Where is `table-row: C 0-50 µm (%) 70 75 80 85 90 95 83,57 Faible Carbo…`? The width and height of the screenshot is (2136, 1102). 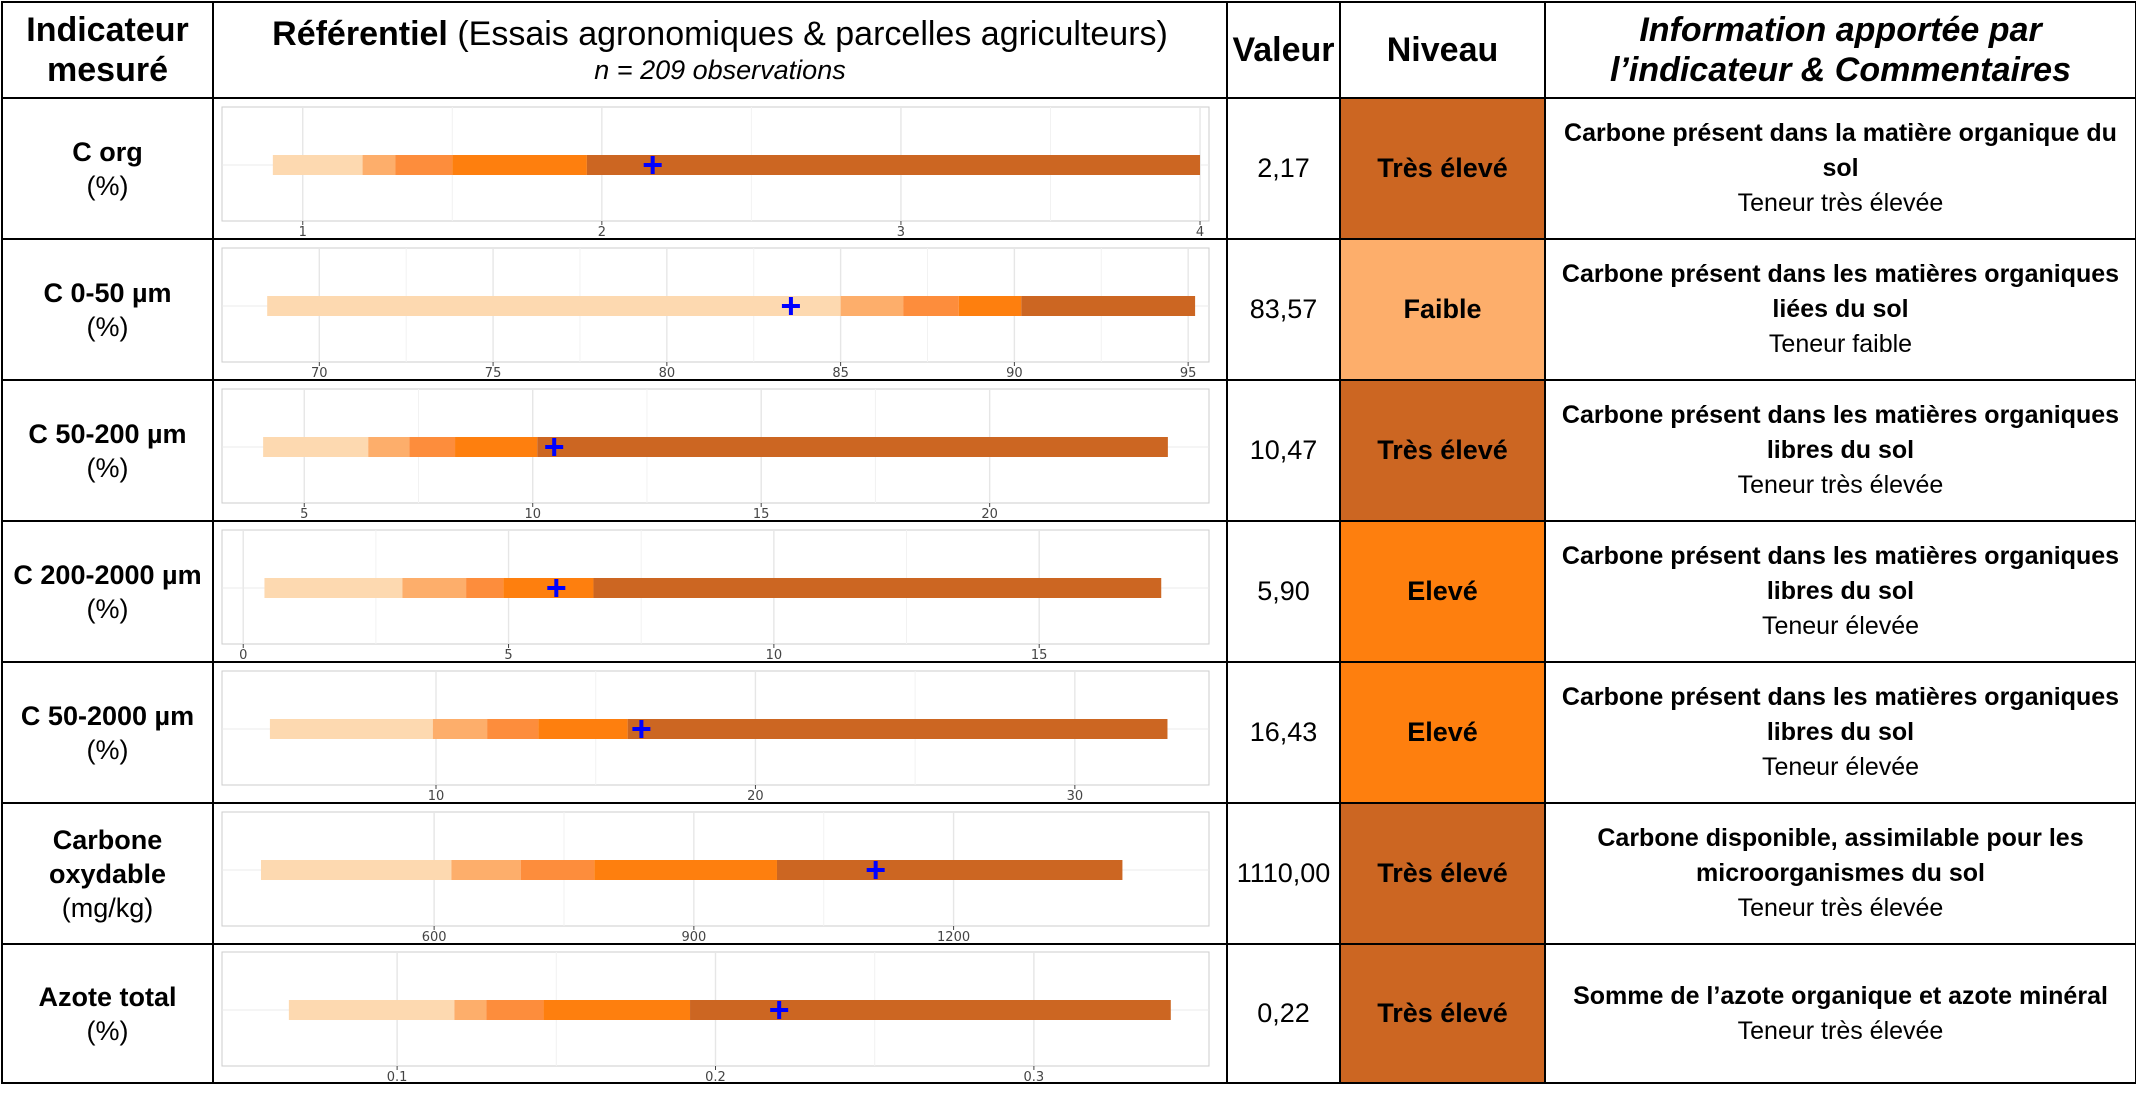 table-row: C 0-50 µm (%) 70 75 80 85 90 95 83,57 Faible Carbo… is located at coordinates (1068, 309).